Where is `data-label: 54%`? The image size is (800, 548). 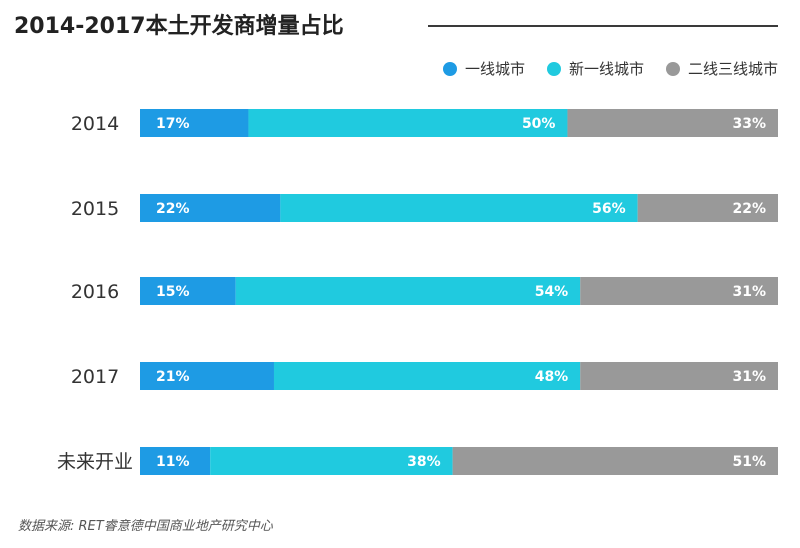 data-label: 54% is located at coordinates (552, 292).